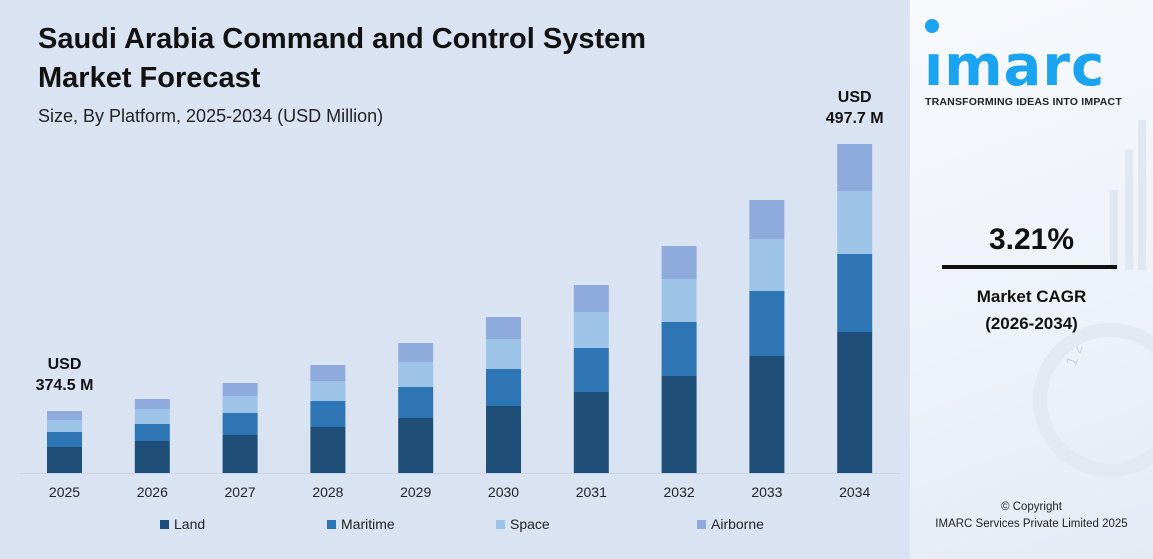 The width and height of the screenshot is (1153, 559). I want to click on x-tick-label: 2033, so click(766, 492).